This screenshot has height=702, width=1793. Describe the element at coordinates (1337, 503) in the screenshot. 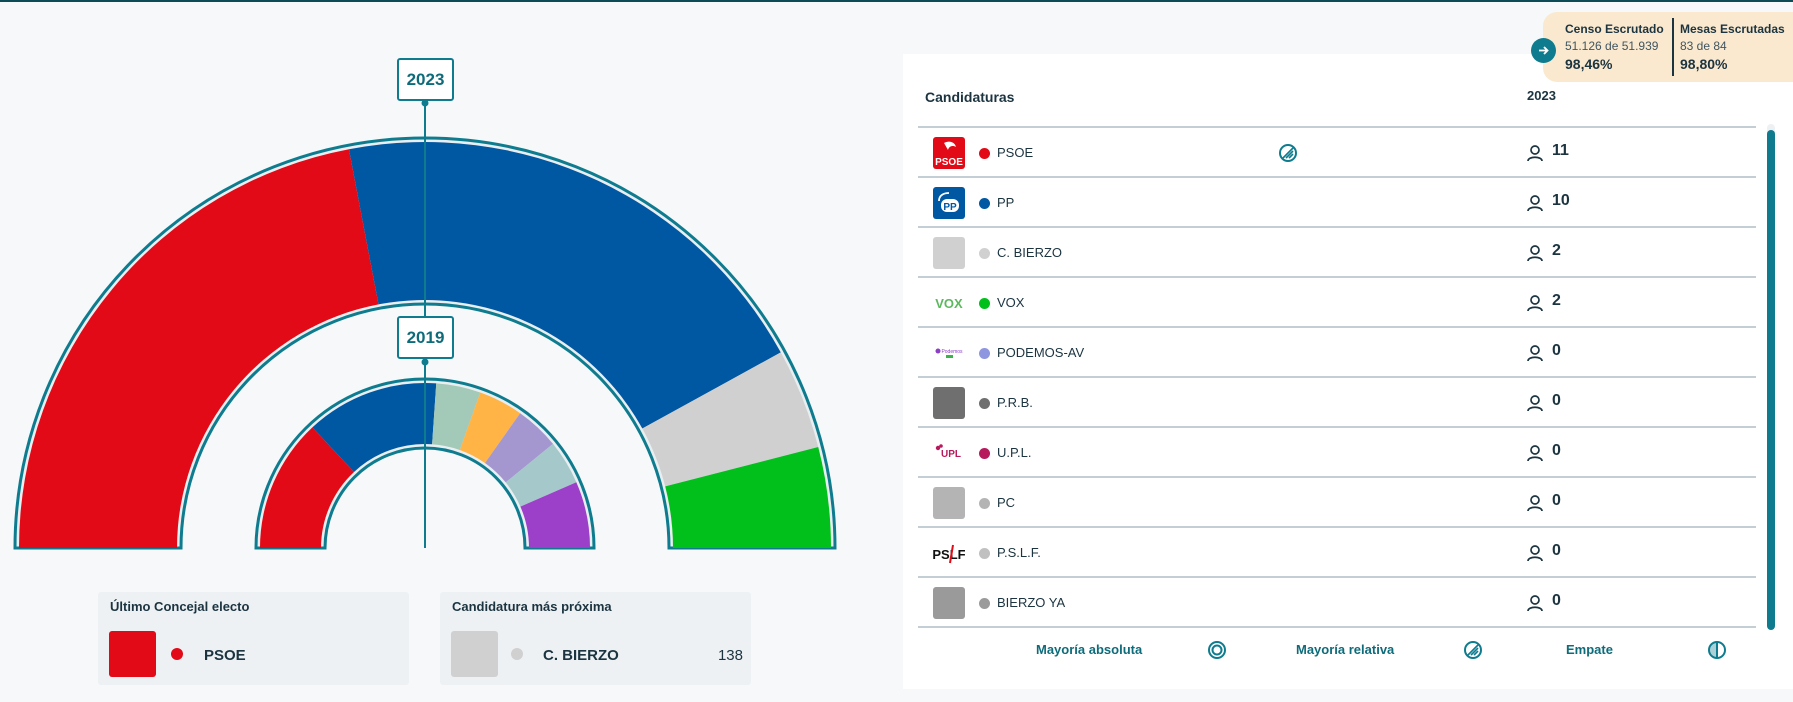

I see `candidate-row: PC 0` at that location.